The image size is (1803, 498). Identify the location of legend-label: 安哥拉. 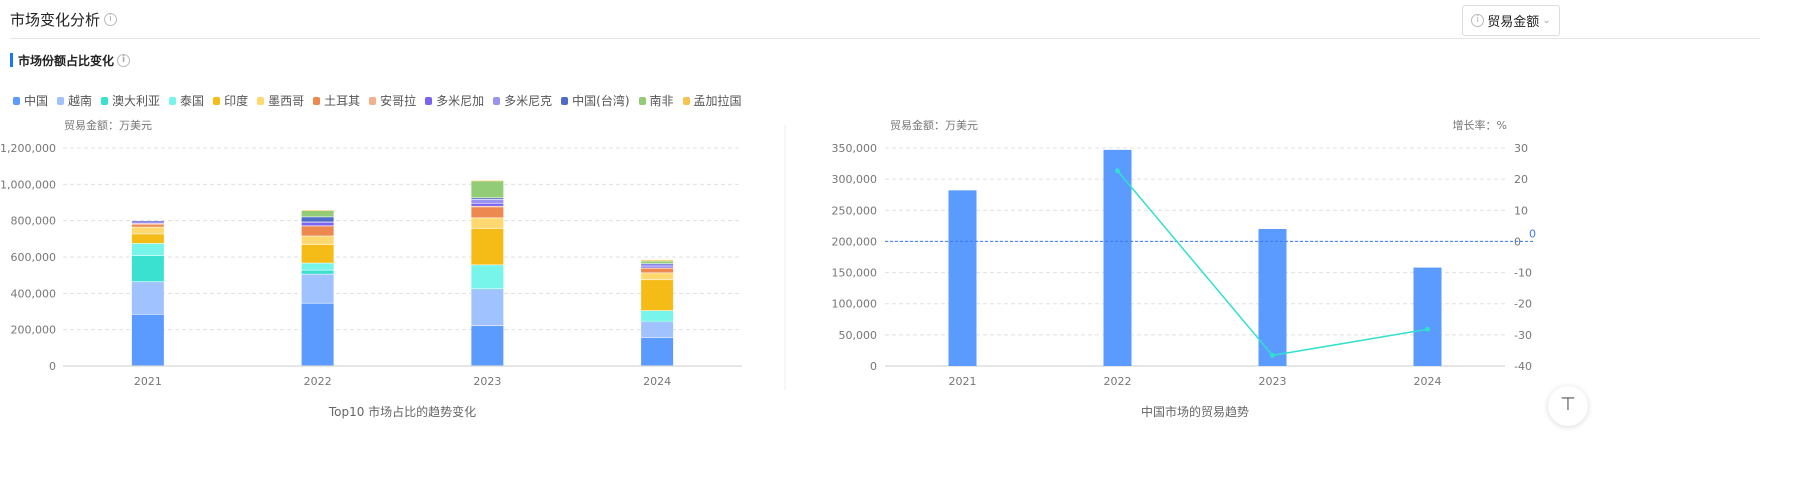
(398, 101).